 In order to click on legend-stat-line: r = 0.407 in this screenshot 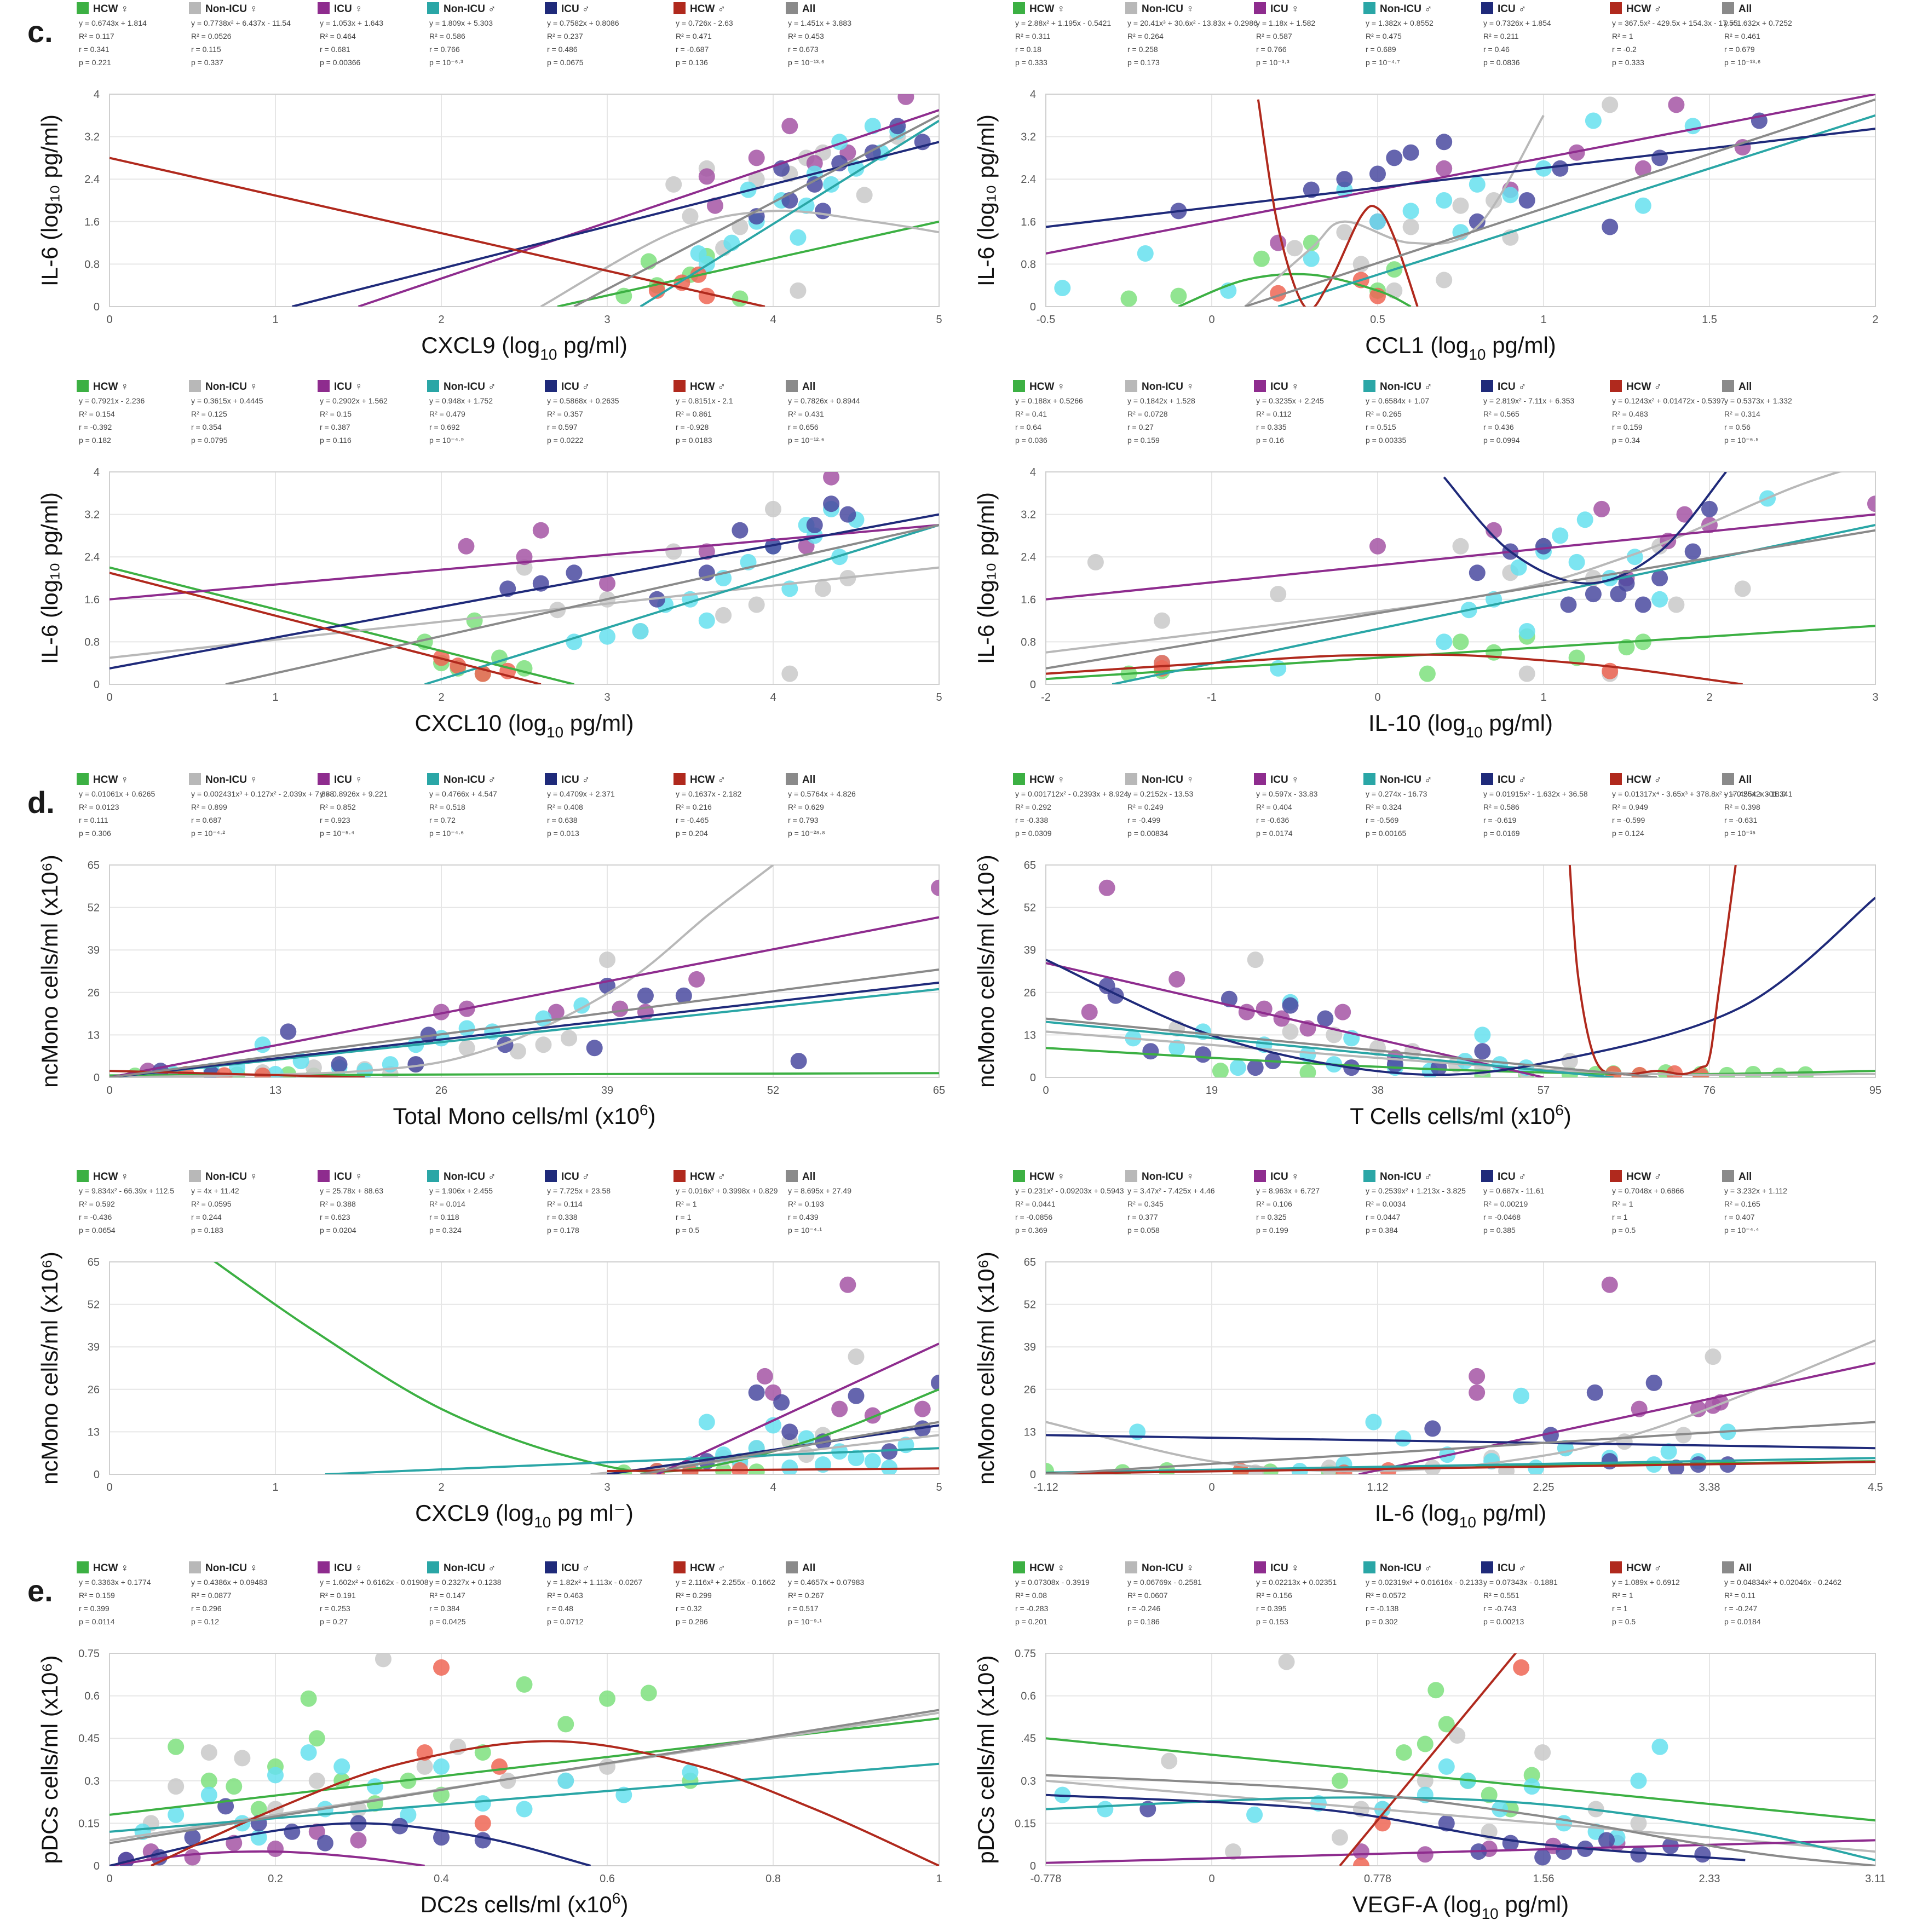, I will do `click(1739, 1217)`.